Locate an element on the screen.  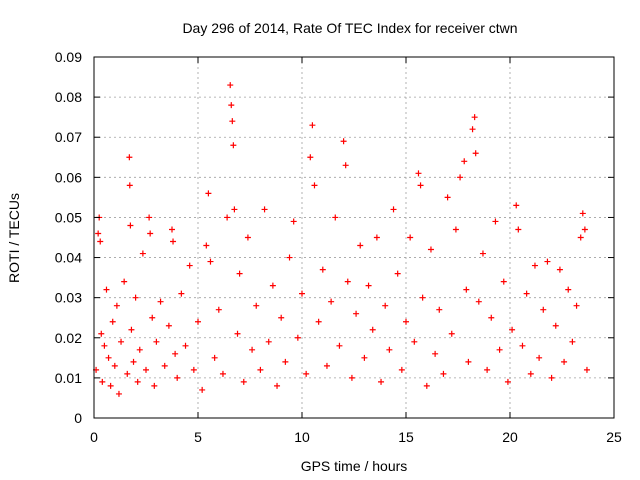
y-tick-labels: 0 0.01 0.02 0.03 0.04 0.05 0.06 0.07 0.08 0.09 is located at coordinates (68, 237).